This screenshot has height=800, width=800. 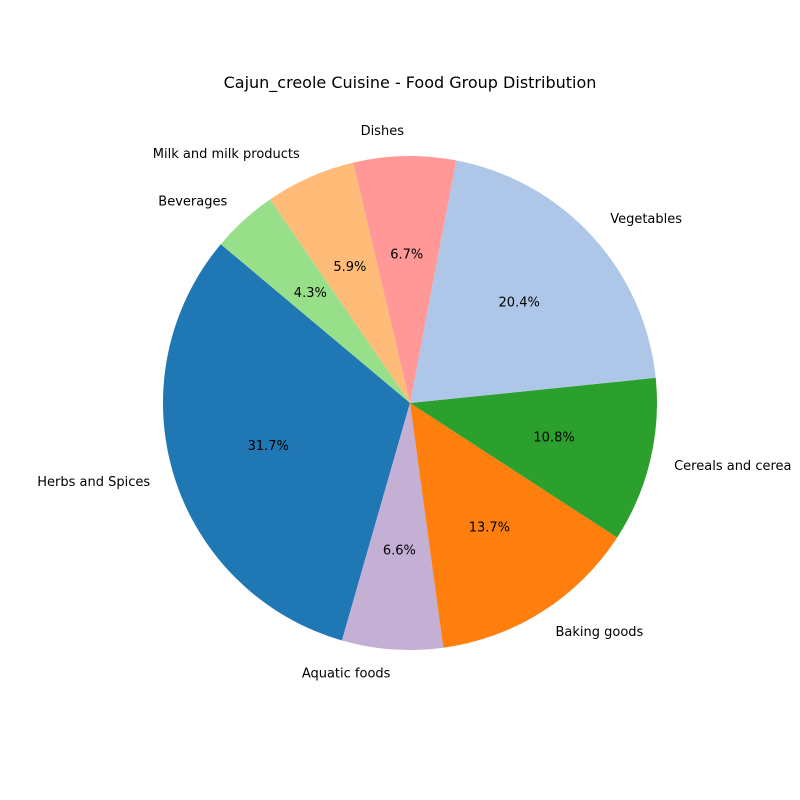 What do you see at coordinates (732, 466) in the screenshot?
I see `slice-label: Cereals and cerea` at bounding box center [732, 466].